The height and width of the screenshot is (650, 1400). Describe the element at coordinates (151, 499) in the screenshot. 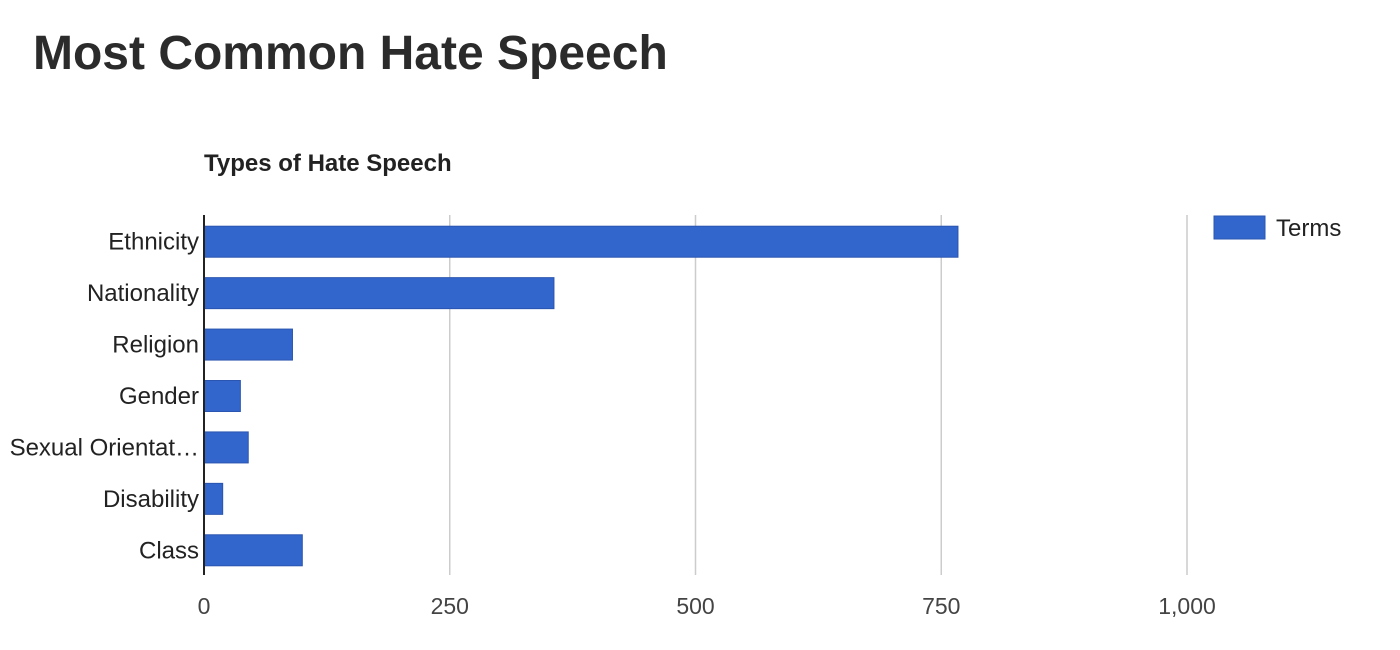

I see `category-label-5: Disability` at that location.